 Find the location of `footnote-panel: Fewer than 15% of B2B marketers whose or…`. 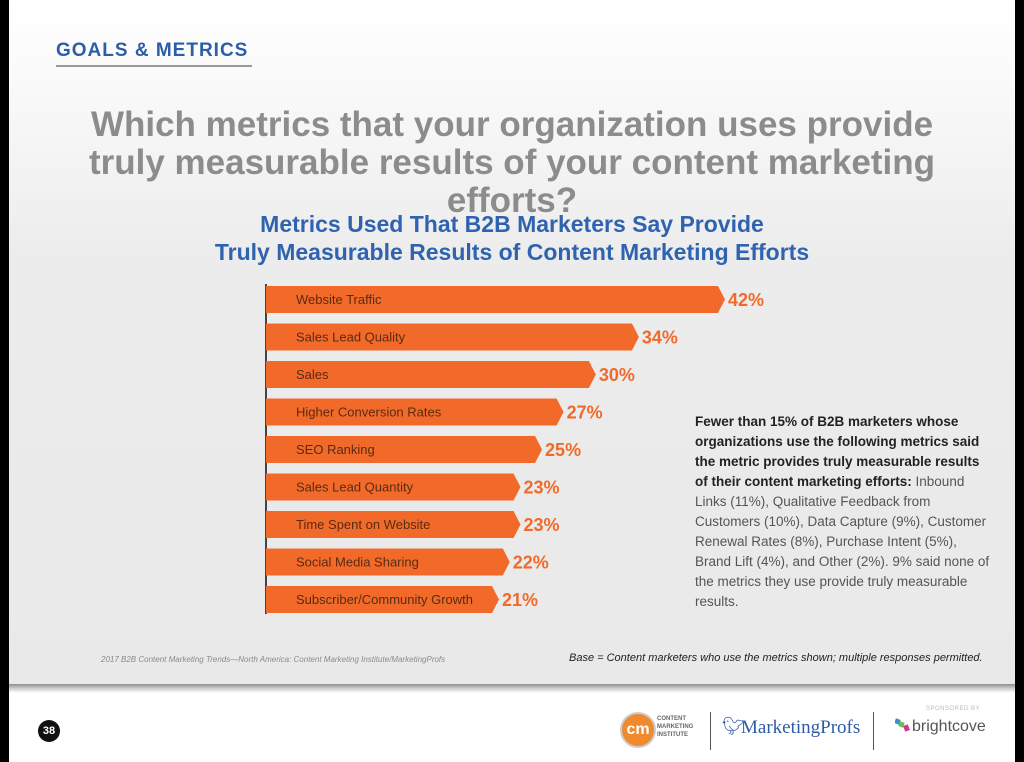

footnote-panel: Fewer than 15% of B2B marketers whose or… is located at coordinates (845, 512).